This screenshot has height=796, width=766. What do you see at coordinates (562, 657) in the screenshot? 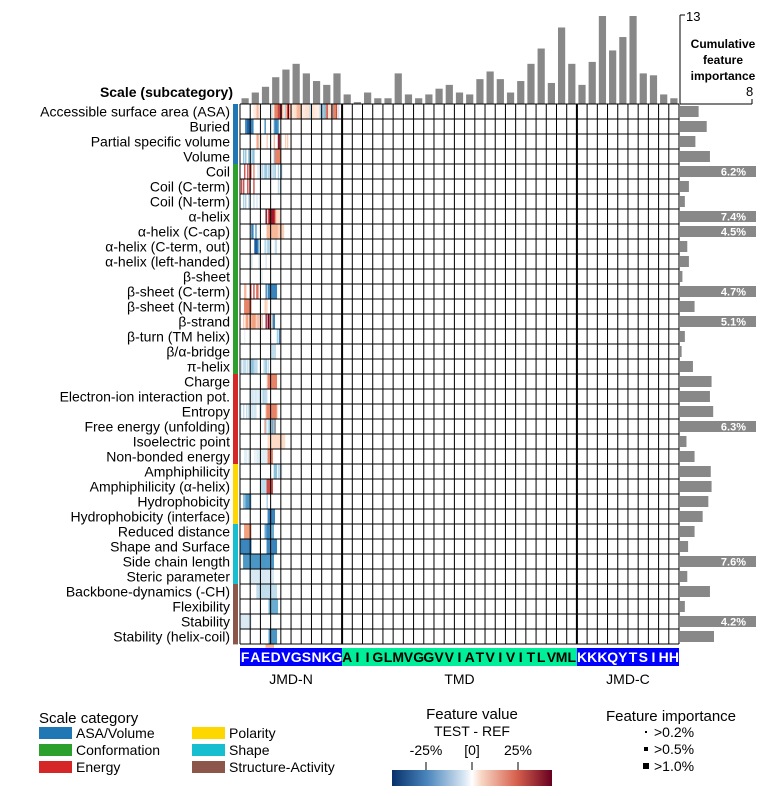
I see `sequence-residue: M` at bounding box center [562, 657].